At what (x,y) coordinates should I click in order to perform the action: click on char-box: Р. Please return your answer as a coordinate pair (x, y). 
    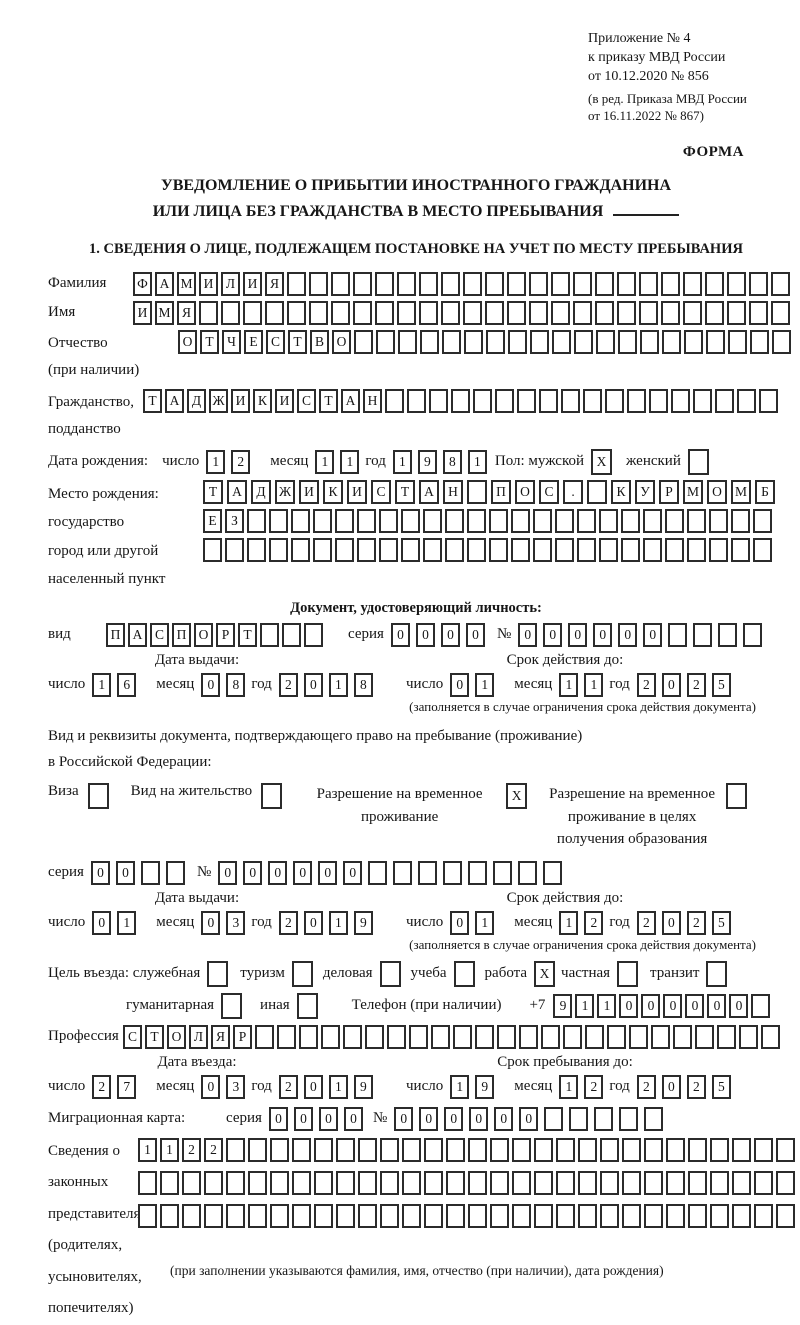
    Looking at the image, I should click on (669, 491).